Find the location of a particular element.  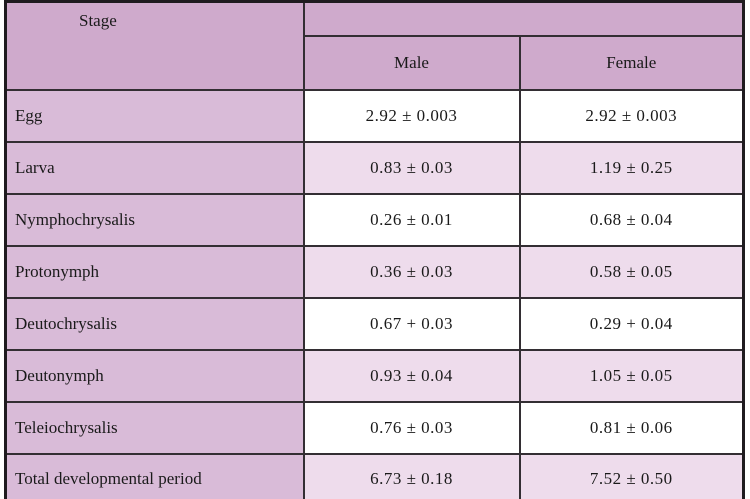

header-row-sex: Male Female is located at coordinates (375, 63).